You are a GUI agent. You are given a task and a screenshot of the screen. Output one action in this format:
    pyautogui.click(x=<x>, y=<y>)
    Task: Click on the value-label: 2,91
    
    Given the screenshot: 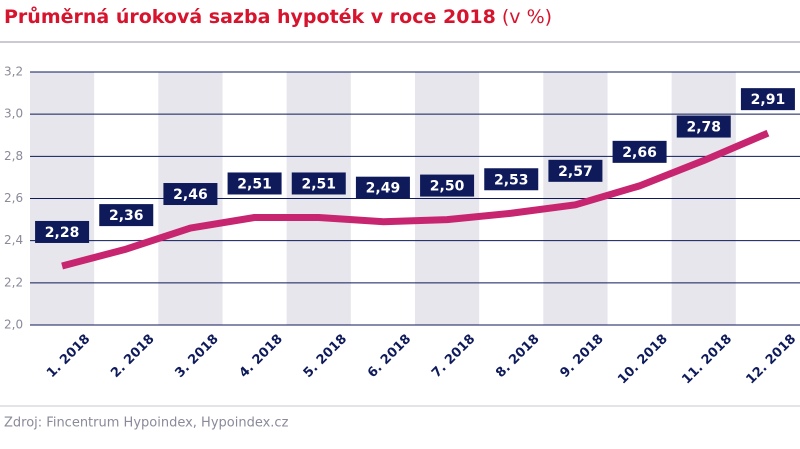 What is the action you would take?
    pyautogui.click(x=767, y=99)
    